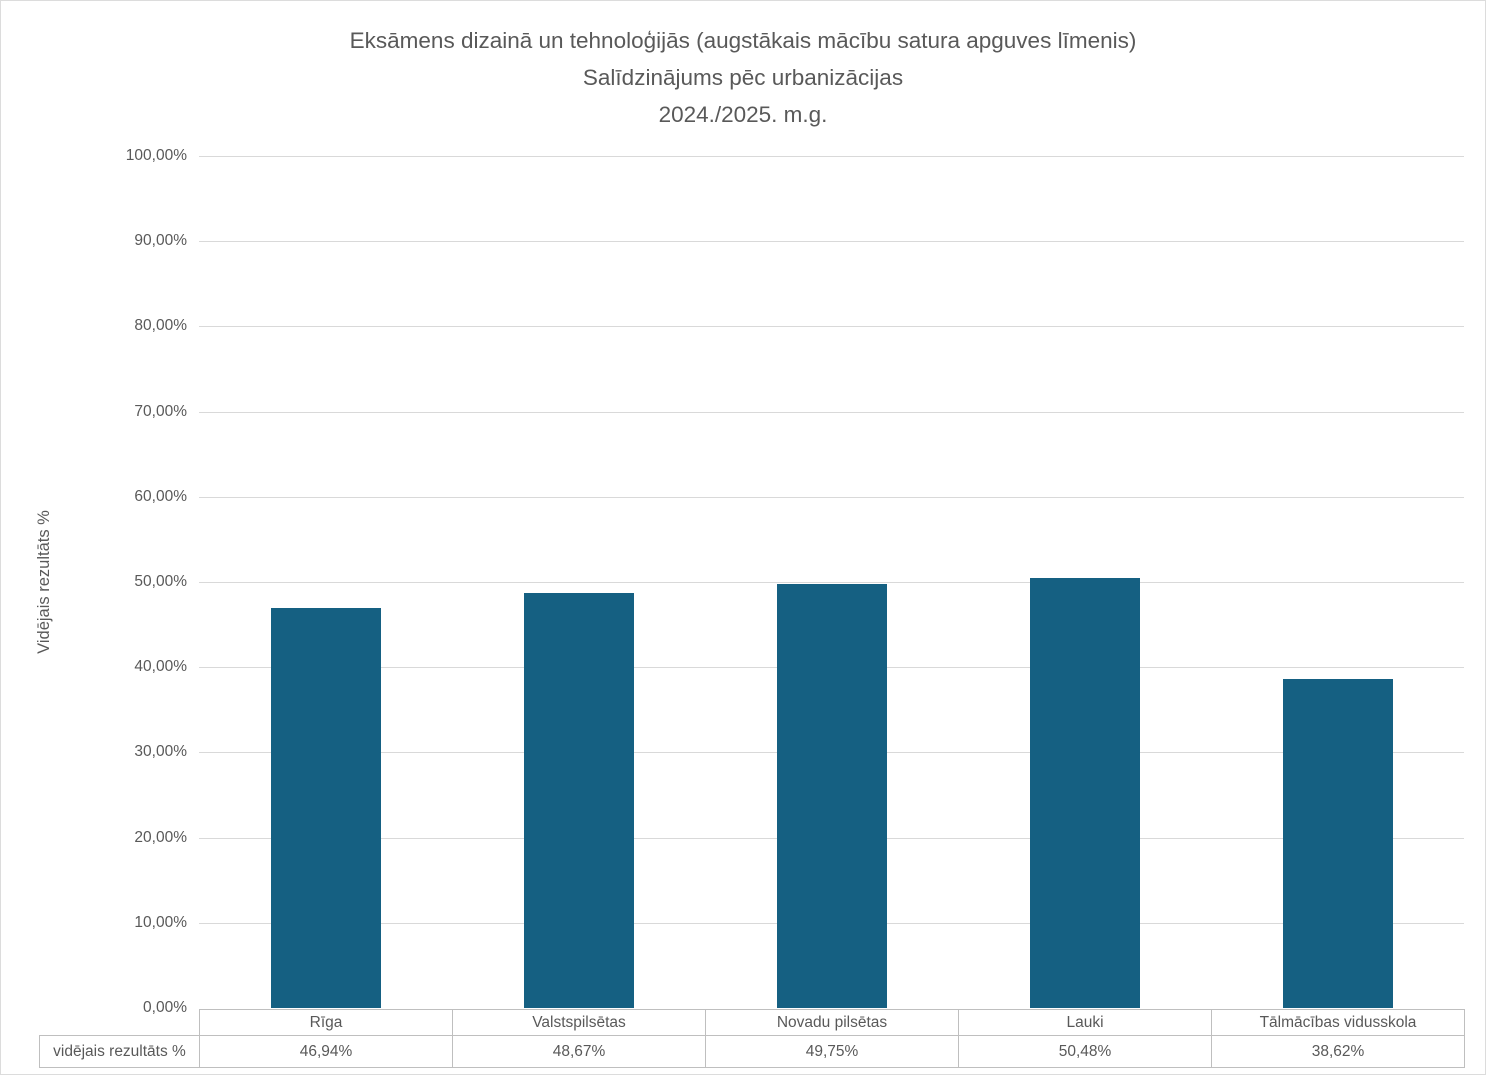  What do you see at coordinates (160, 496) in the screenshot?
I see `y-tick-label: 60,00%` at bounding box center [160, 496].